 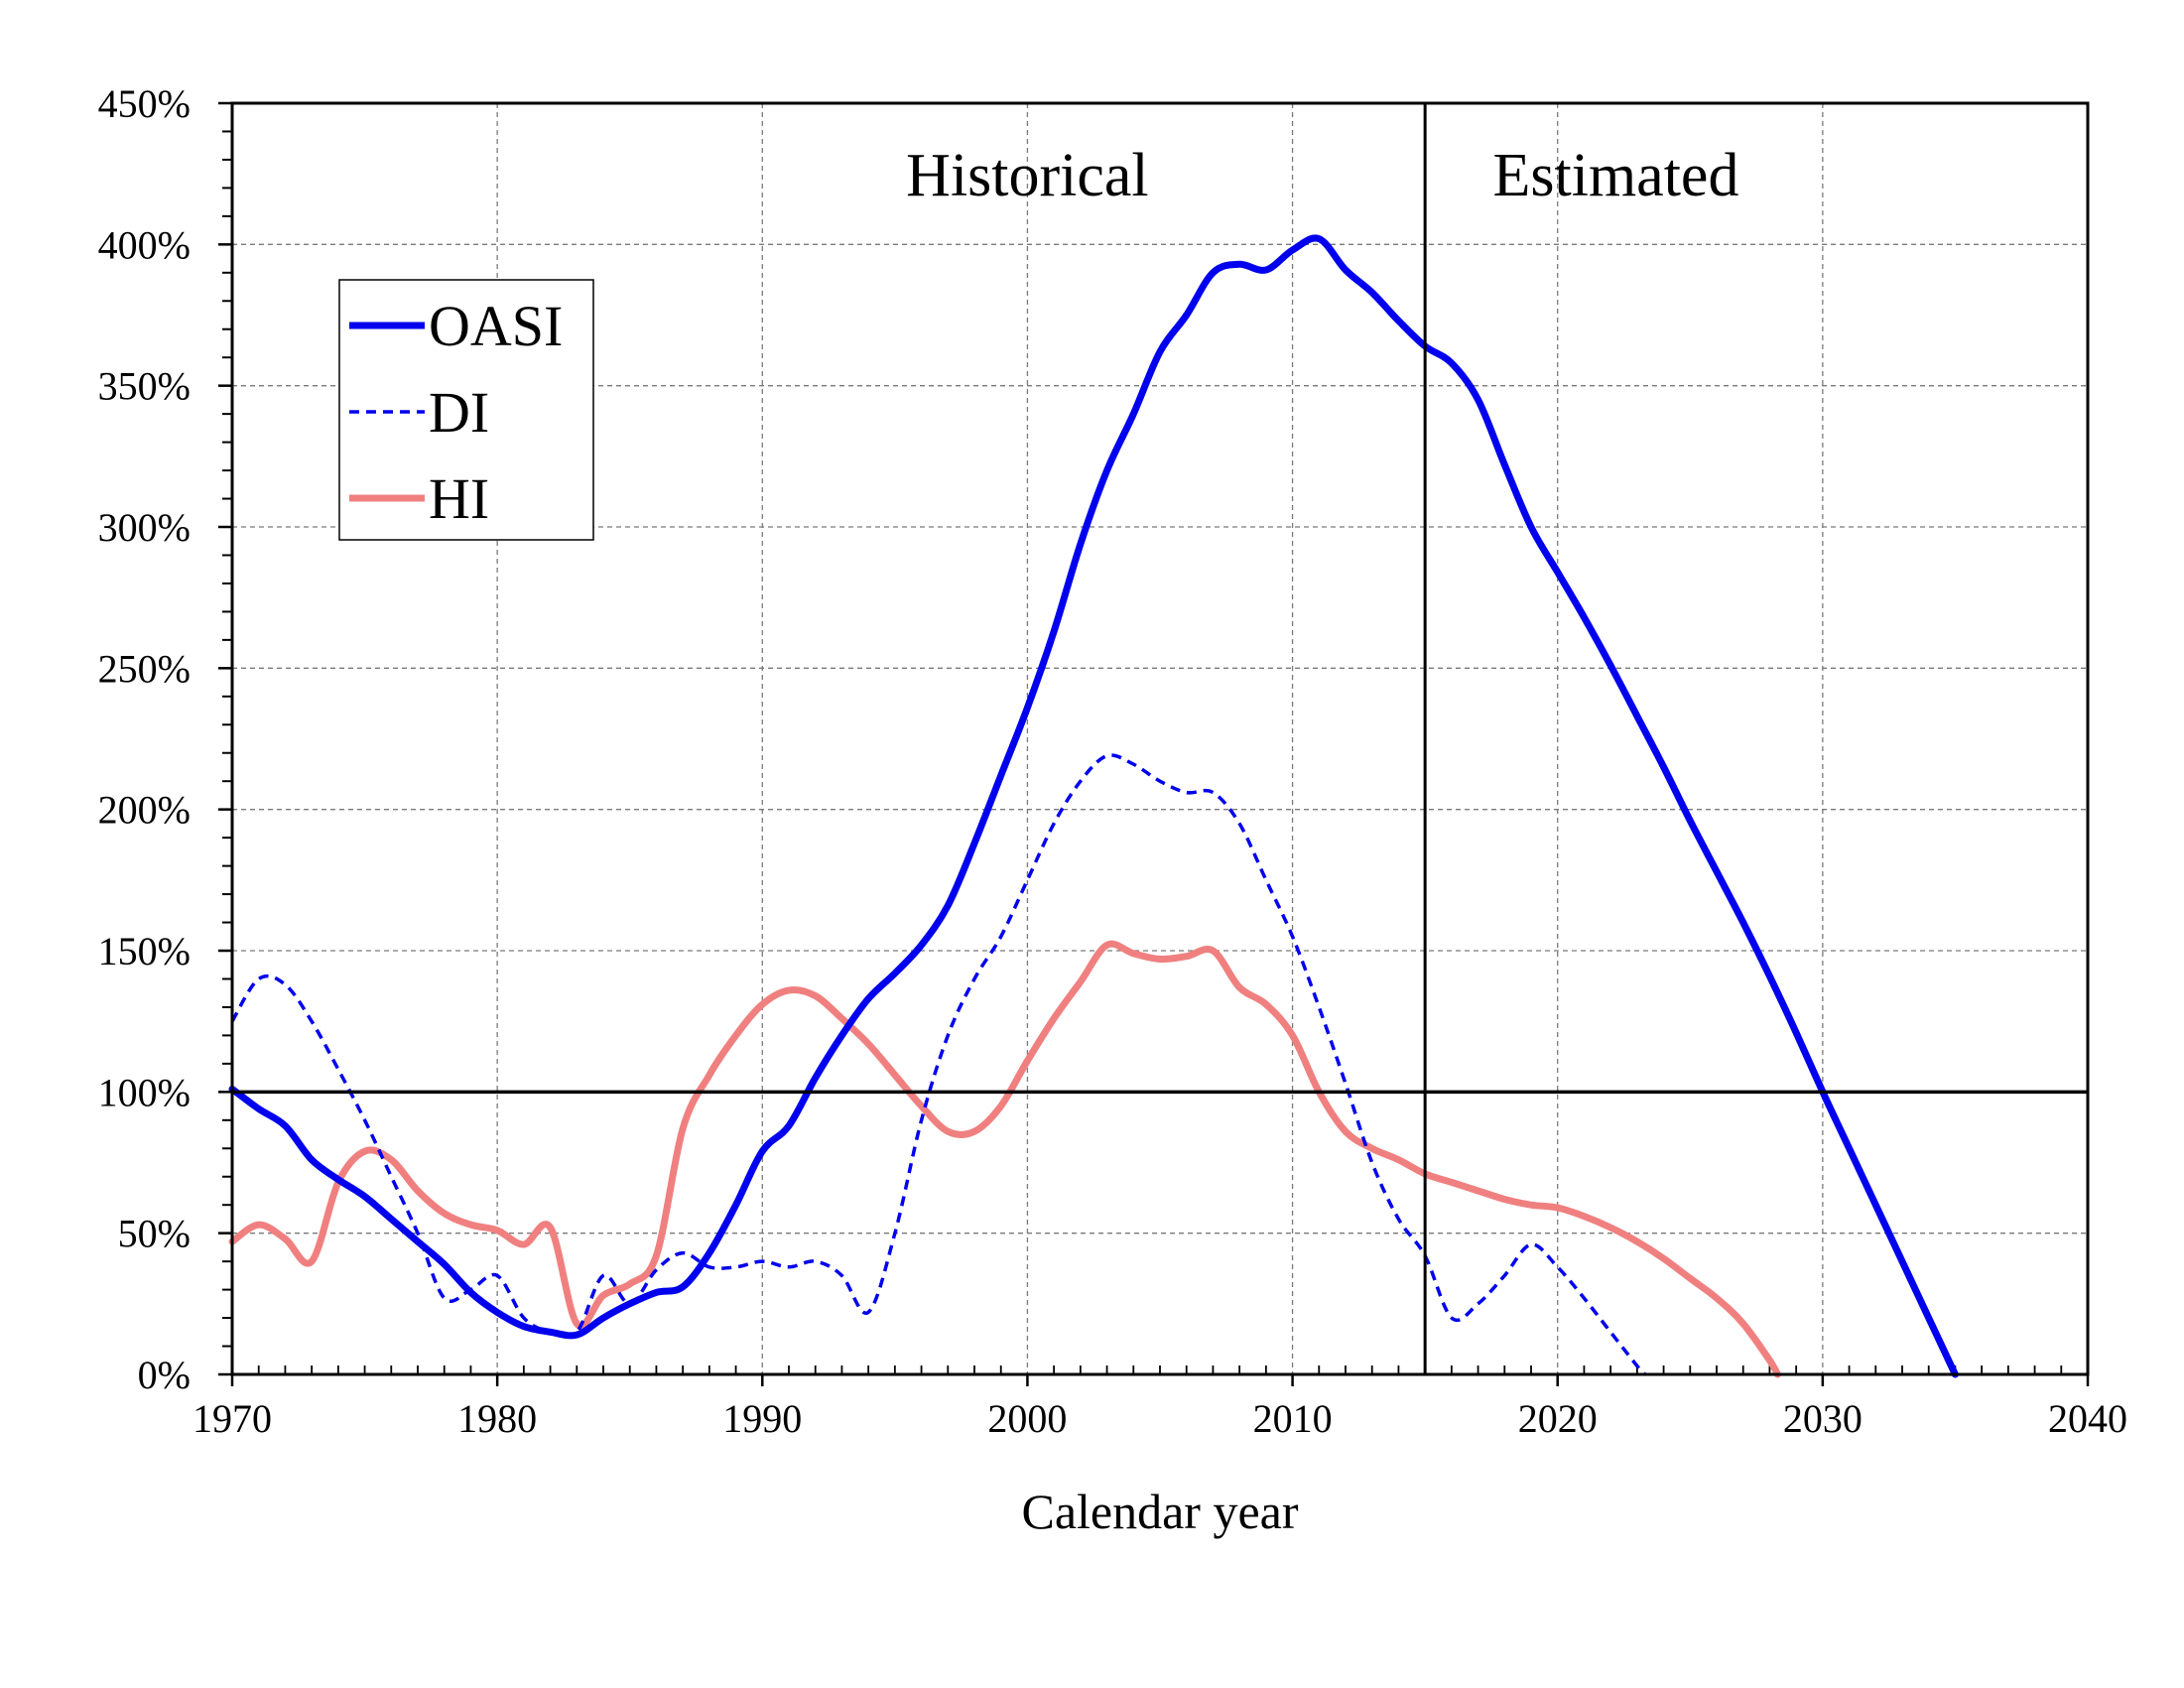 What do you see at coordinates (1293, 1419) in the screenshot?
I see `x-tick-label: 2010` at bounding box center [1293, 1419].